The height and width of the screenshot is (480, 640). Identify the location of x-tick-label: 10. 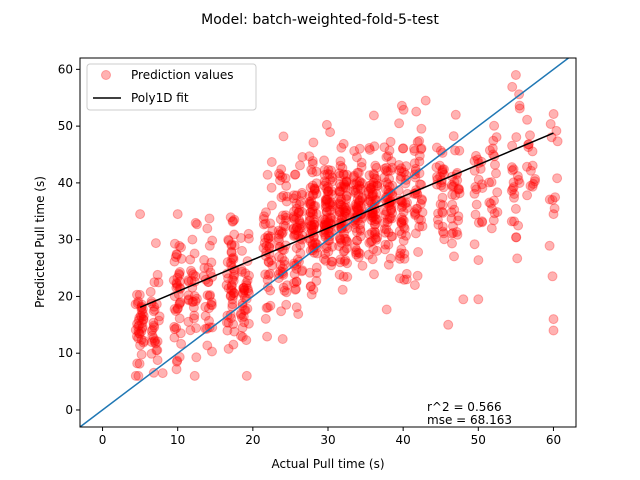
(177, 440).